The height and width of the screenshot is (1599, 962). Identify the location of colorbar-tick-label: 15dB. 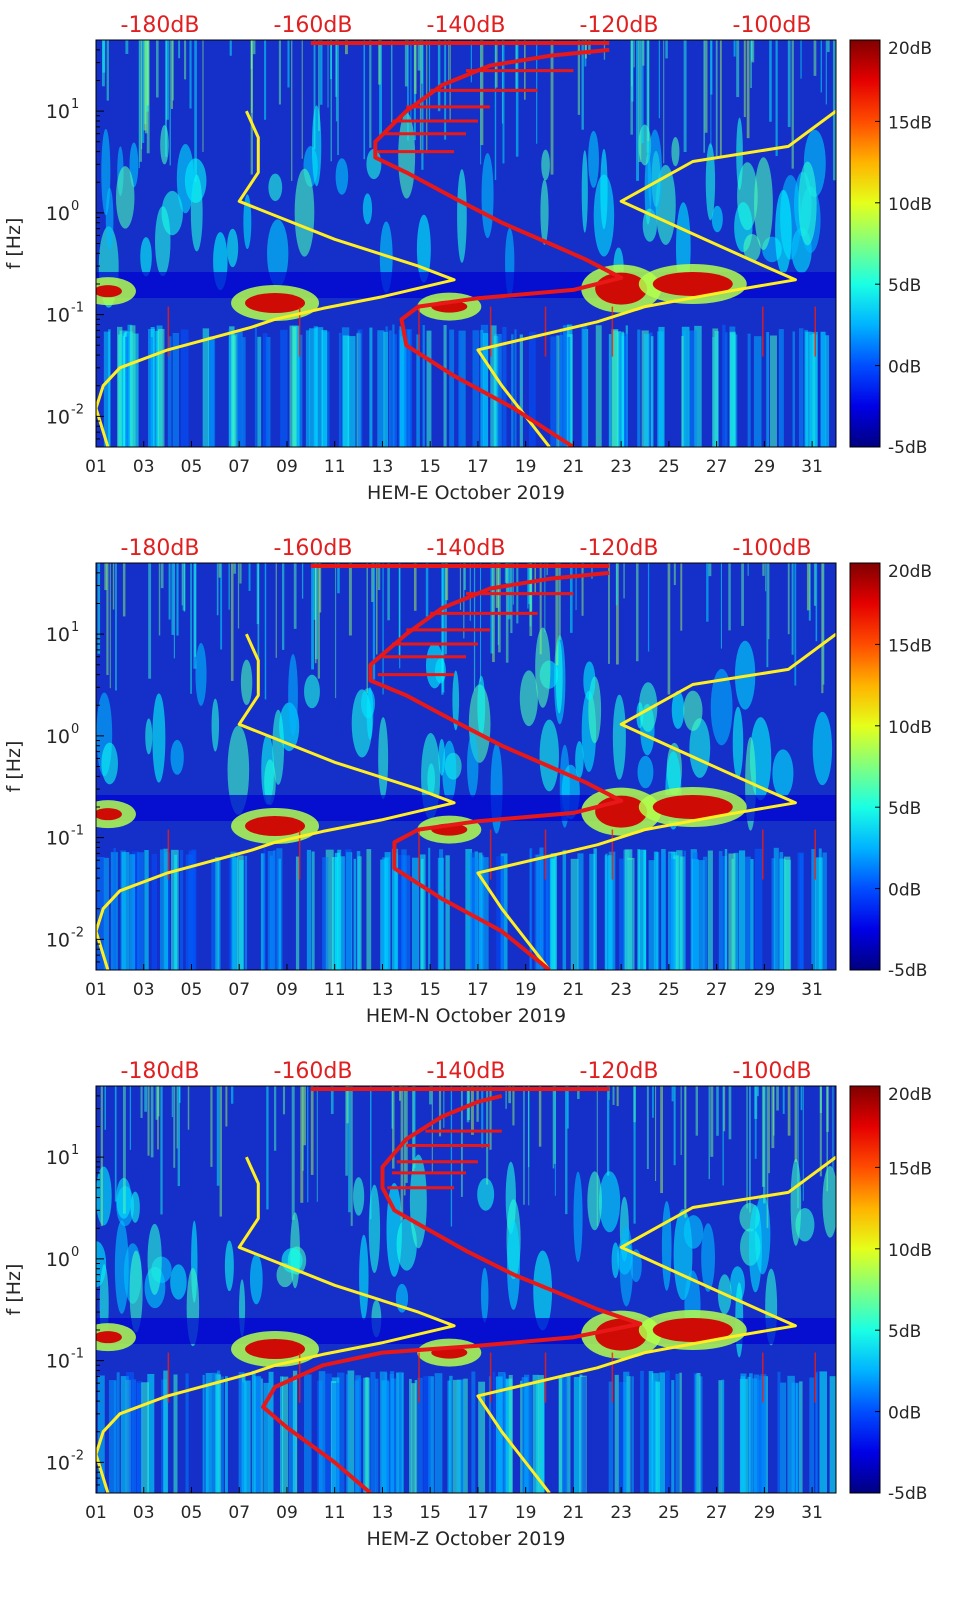
(910, 646).